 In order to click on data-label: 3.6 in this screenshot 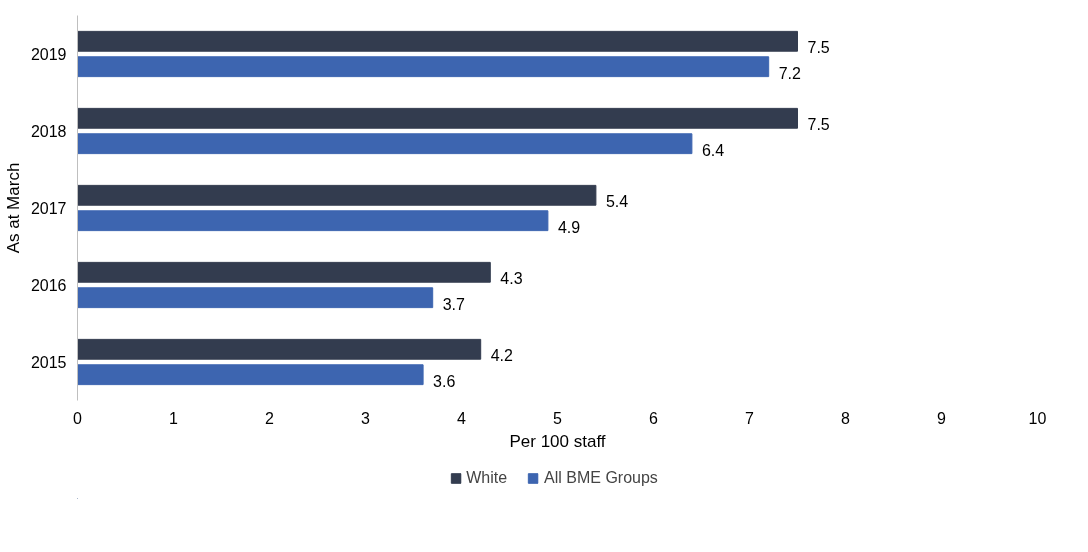, I will do `click(444, 381)`.